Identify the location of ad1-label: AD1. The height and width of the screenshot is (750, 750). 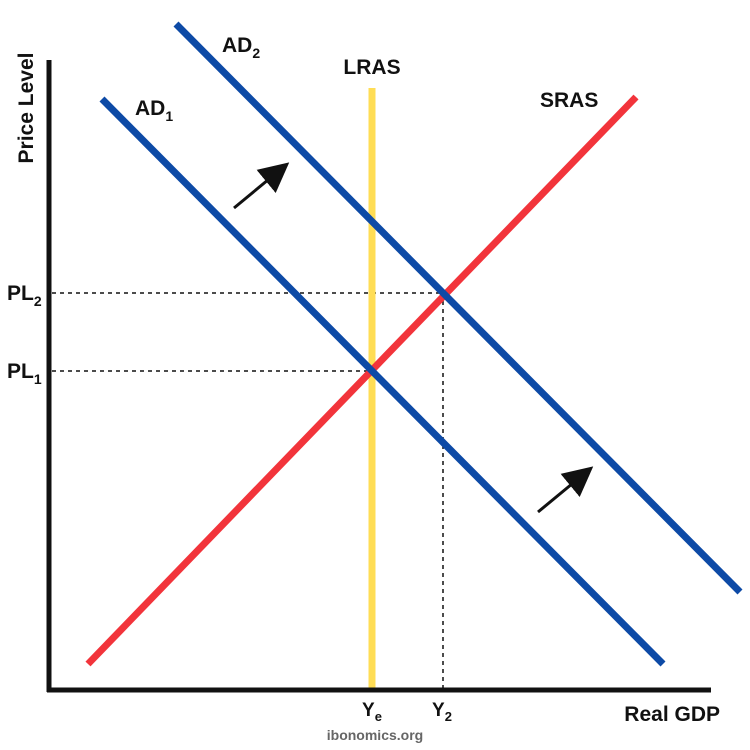
(154, 110).